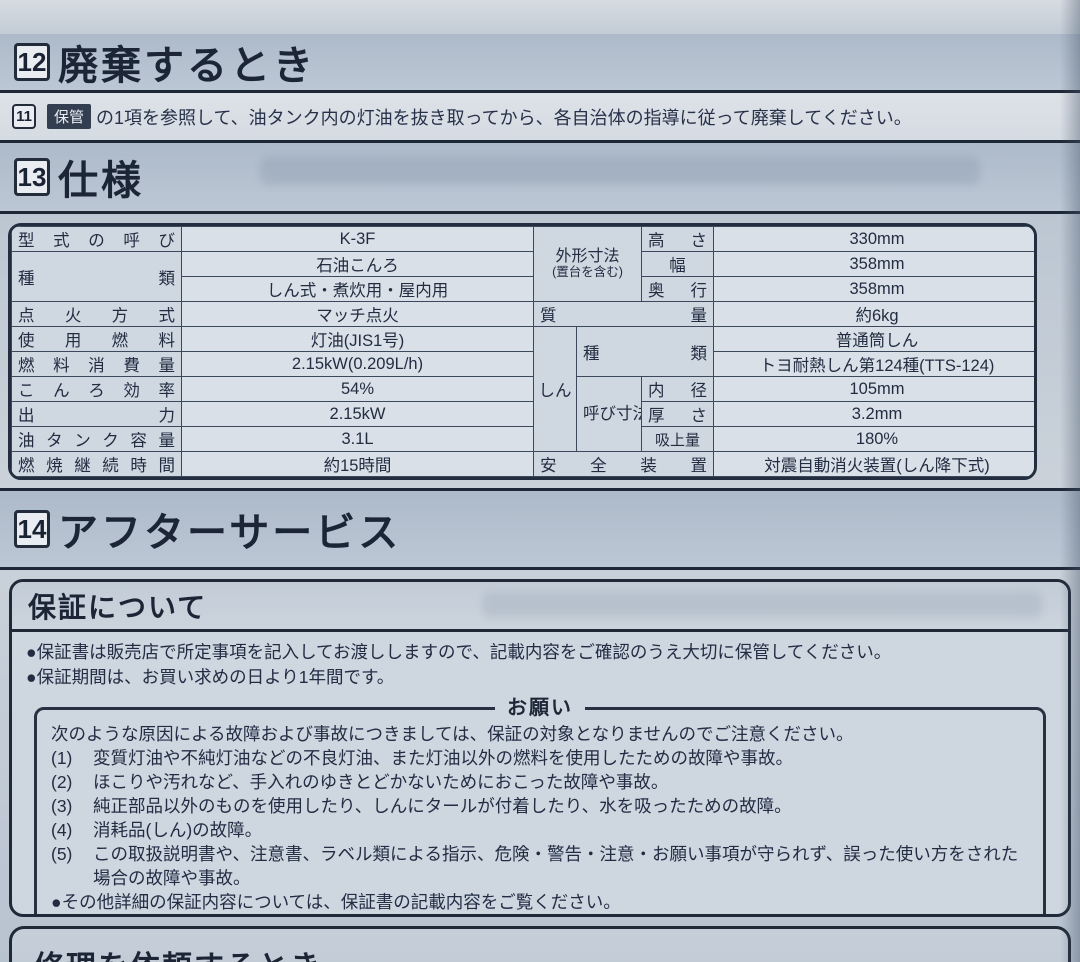 Image resolution: width=1080 pixels, height=962 pixels. I want to click on table-row: こんろ効率 54% 呼び寸法 内径 105mm, so click(522, 414).